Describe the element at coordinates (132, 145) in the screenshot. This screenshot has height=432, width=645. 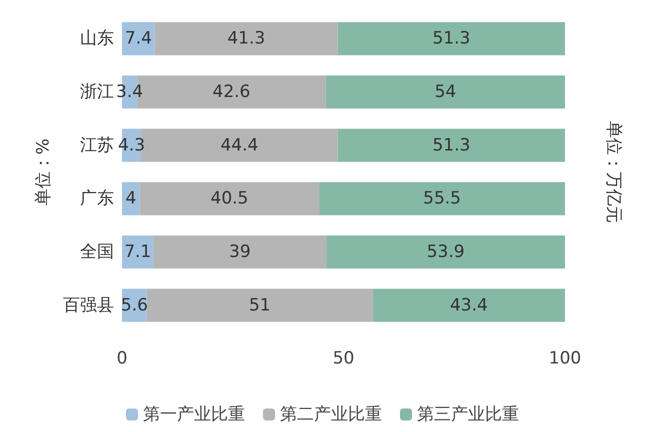
I see `data-label: 4.3` at that location.